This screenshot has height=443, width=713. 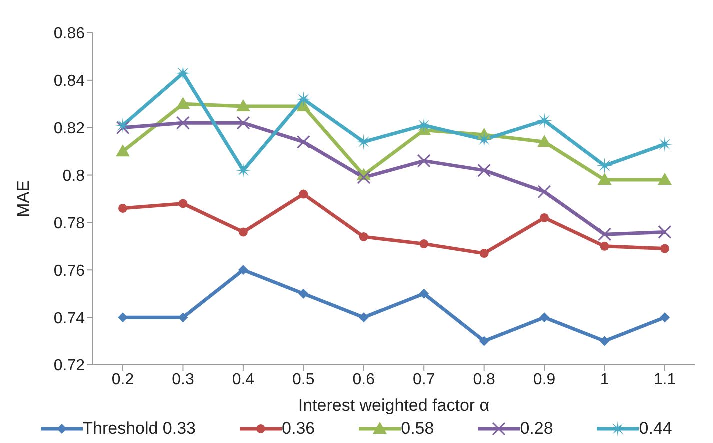 What do you see at coordinates (303, 379) in the screenshot?
I see `x-tick-label: 0.5` at bounding box center [303, 379].